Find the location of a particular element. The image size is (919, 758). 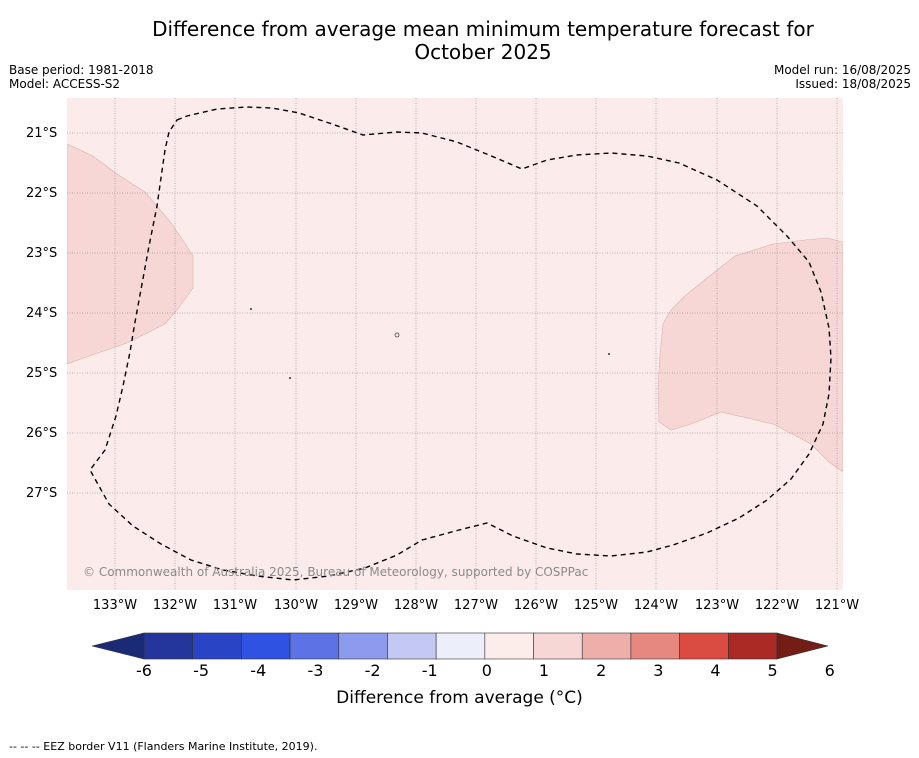

map-metadata-right: Model run: 16/08/2025 Issued: 18/08/2025 is located at coordinates (842, 77).